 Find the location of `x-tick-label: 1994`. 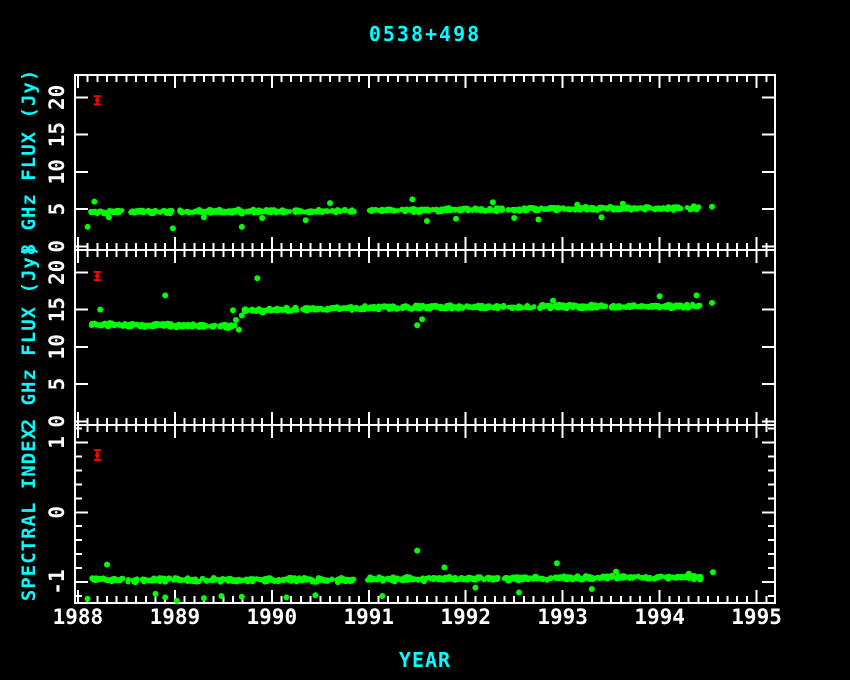

x-tick-label: 1994 is located at coordinates (659, 617).